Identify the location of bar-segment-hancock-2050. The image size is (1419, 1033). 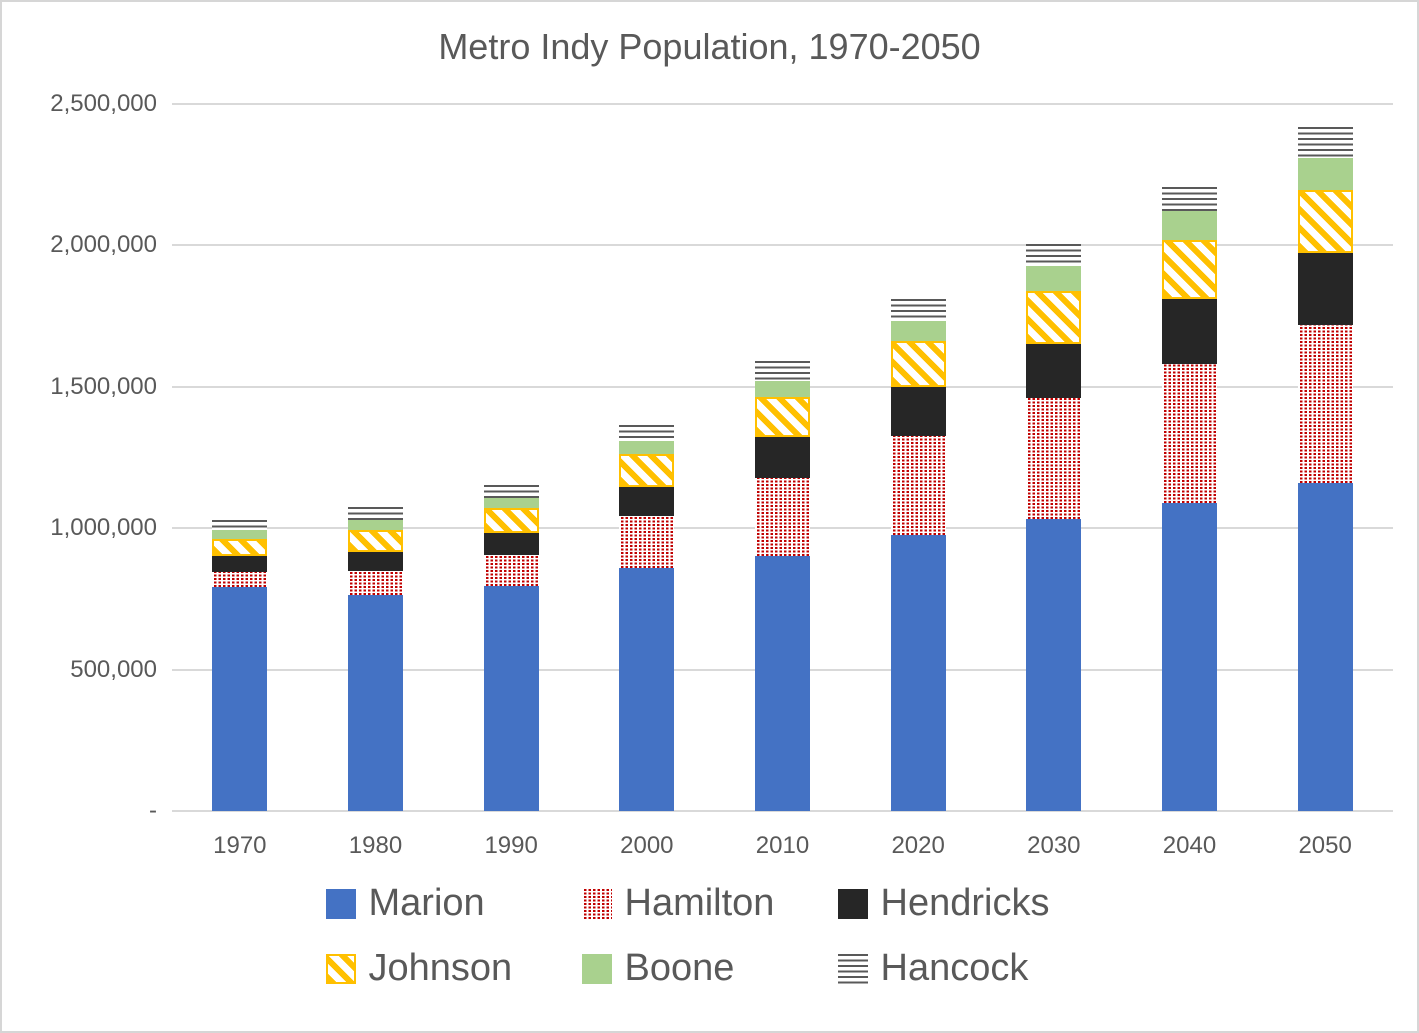
(1325, 142).